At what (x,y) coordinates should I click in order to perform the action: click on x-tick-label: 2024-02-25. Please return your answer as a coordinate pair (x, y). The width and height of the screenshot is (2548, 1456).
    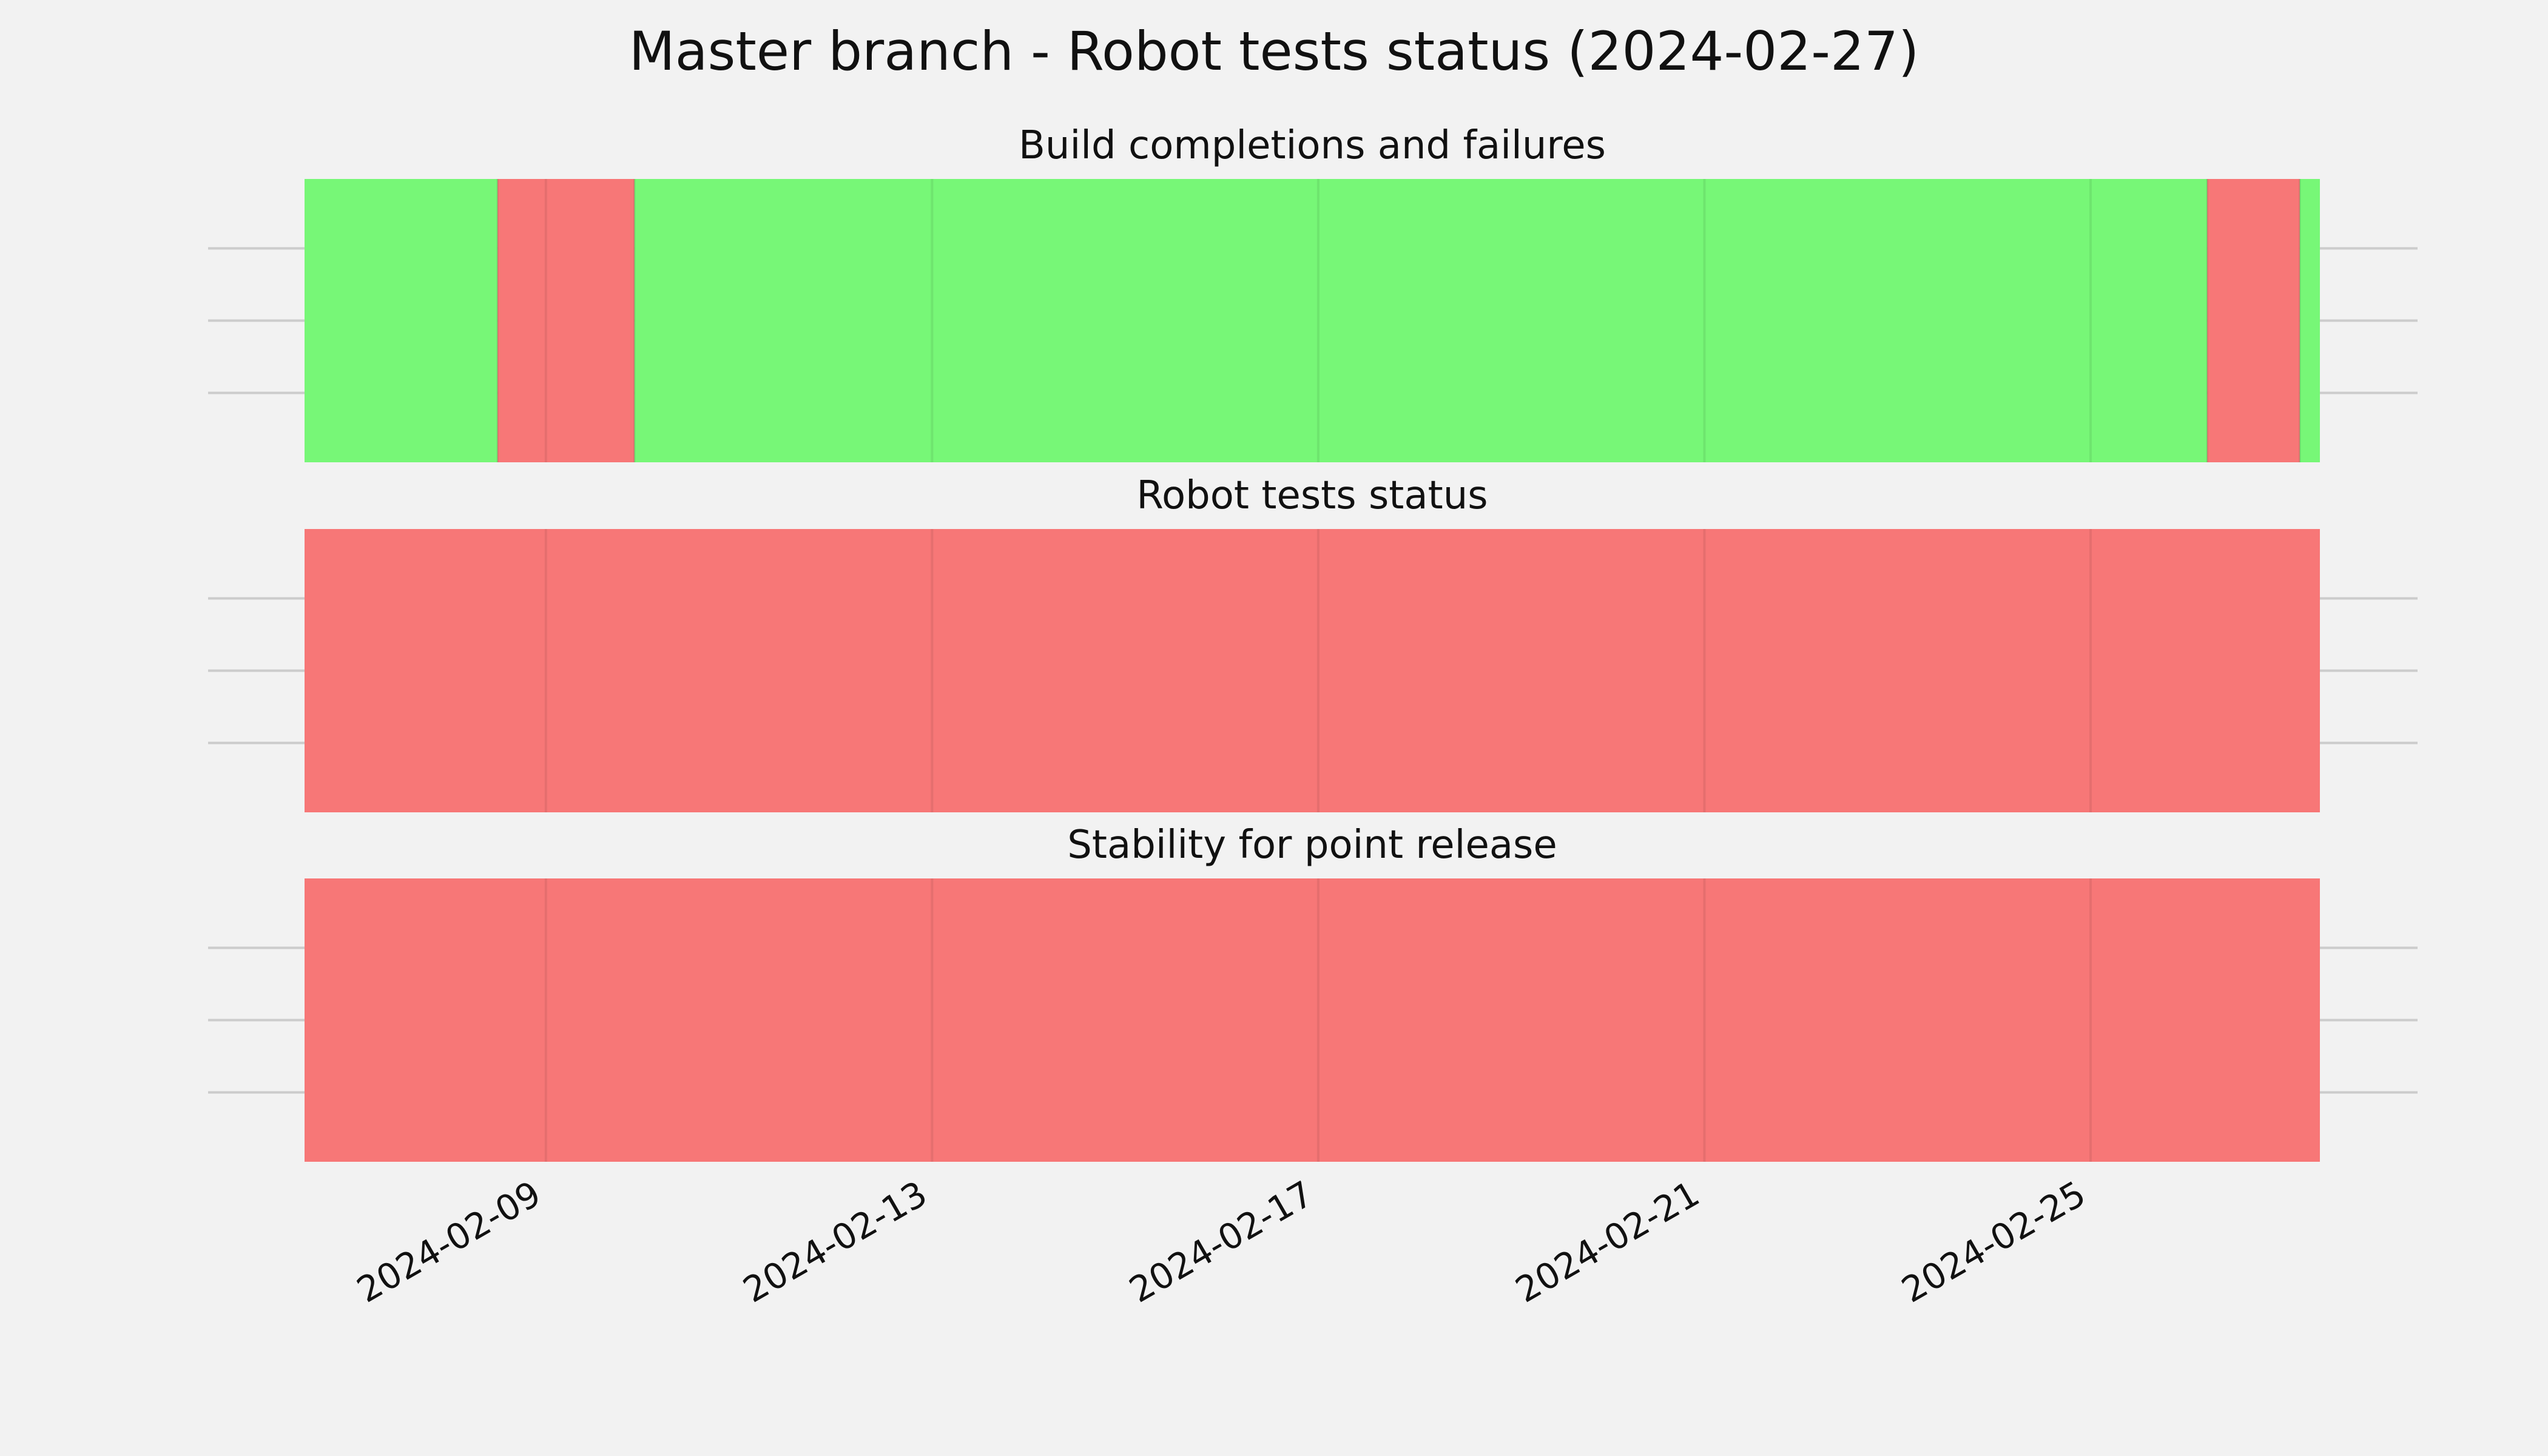
    Looking at the image, I should click on (1993, 1241).